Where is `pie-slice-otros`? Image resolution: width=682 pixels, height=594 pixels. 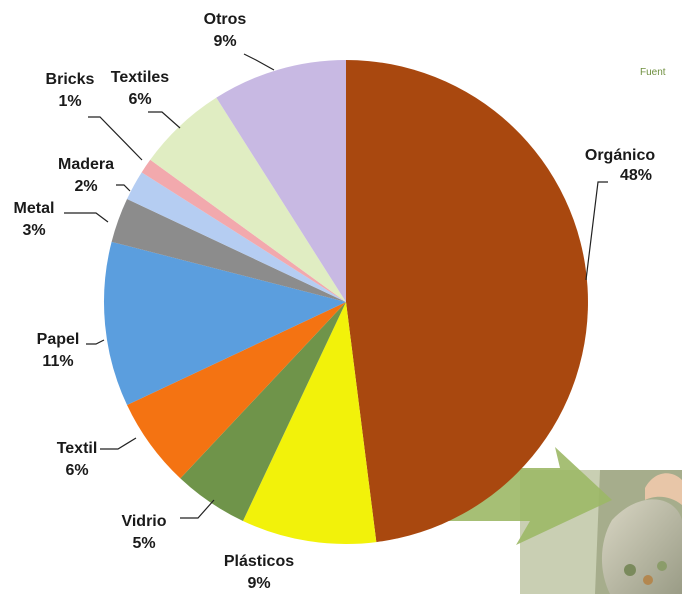 pie-slice-otros is located at coordinates (281, 181).